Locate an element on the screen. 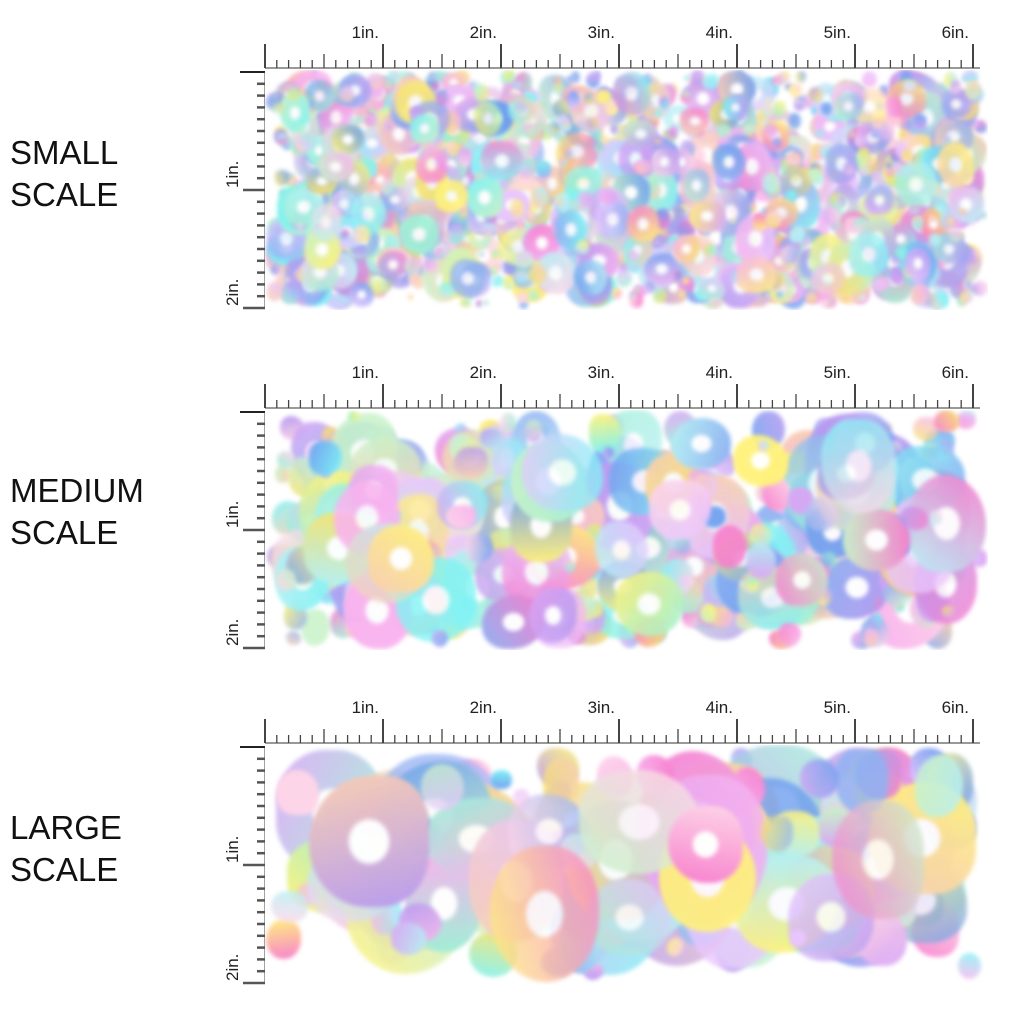 This screenshot has width=1024, height=1024. ruler-label: 5in. is located at coordinates (837, 372).